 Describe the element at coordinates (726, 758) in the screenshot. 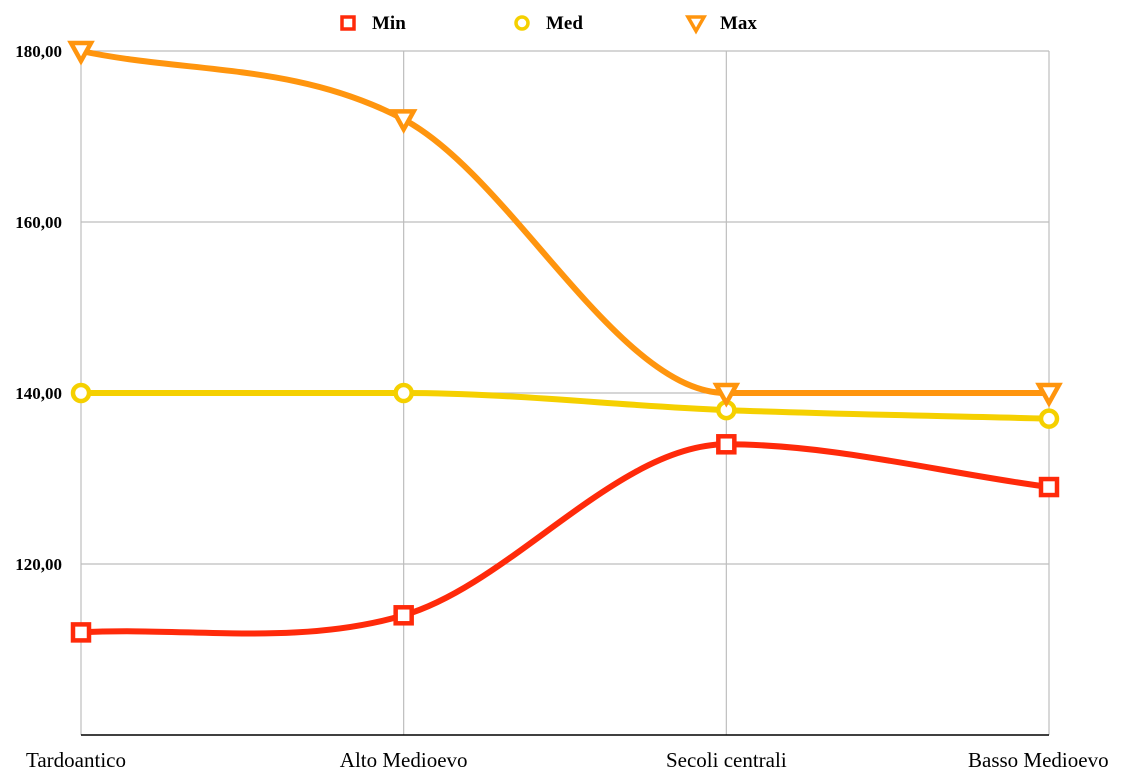

I see `x-tick-label: Secoli centrali` at that location.